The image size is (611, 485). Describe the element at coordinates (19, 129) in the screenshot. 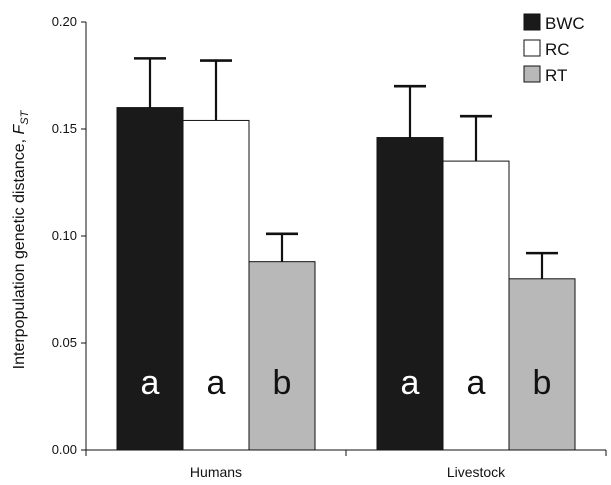

I see `y-axis-label-variable: F` at that location.